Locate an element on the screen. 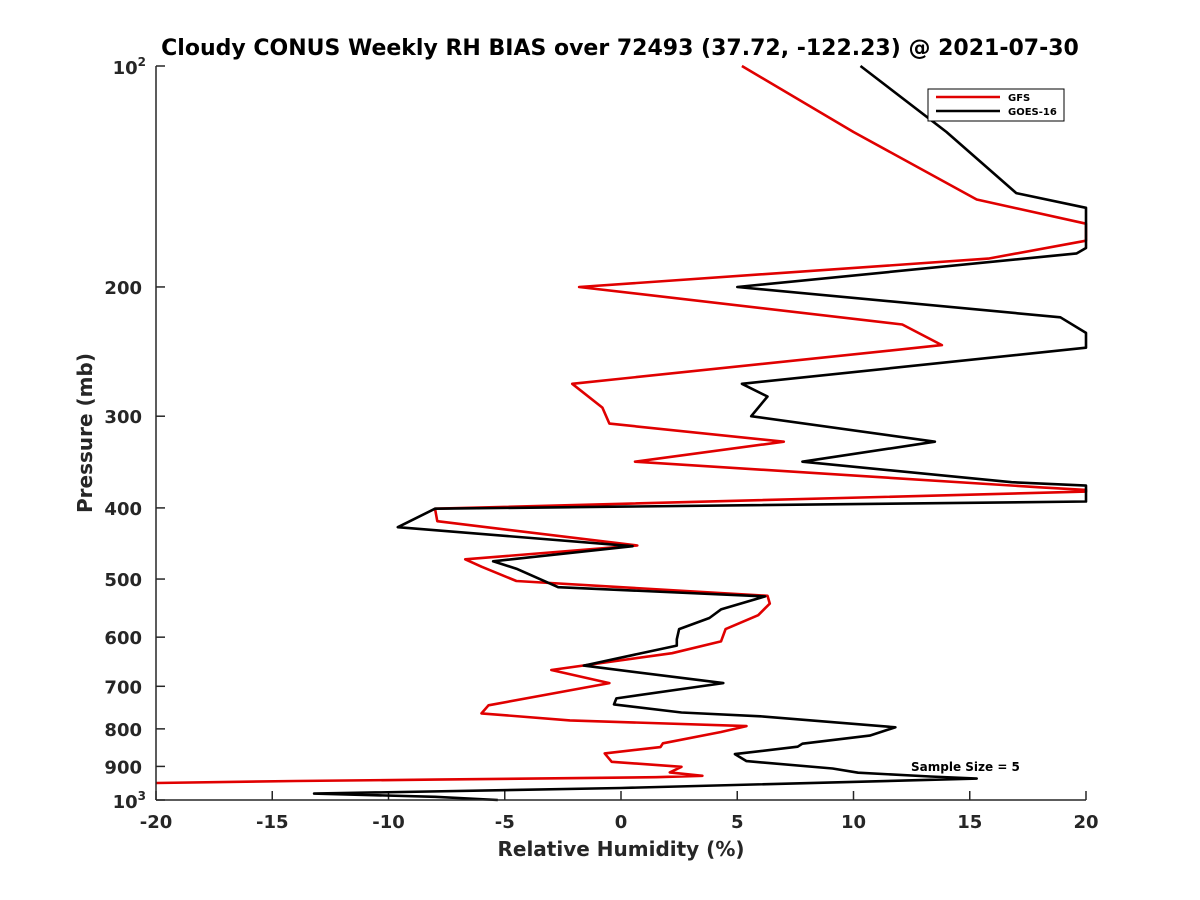 The width and height of the screenshot is (1200, 900). x-axis-label: Relative Humidity (%) is located at coordinates (620, 849).